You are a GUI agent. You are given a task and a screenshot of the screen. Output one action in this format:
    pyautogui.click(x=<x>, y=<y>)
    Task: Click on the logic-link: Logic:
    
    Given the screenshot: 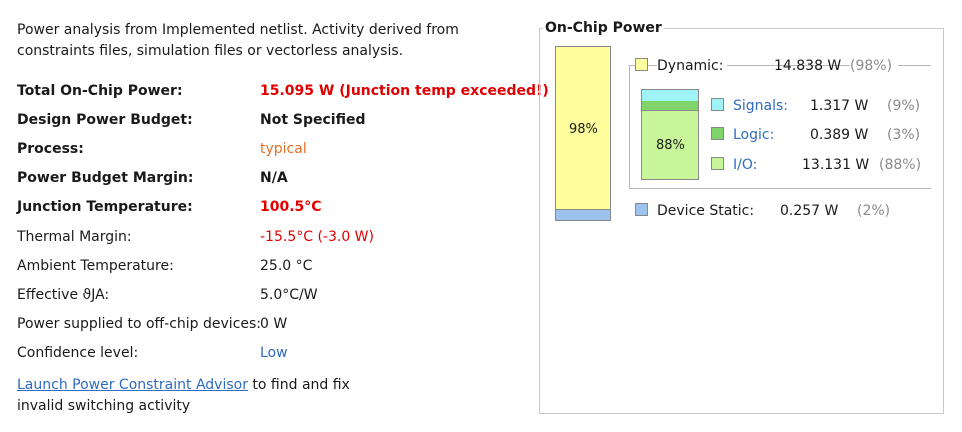 What is the action you would take?
    pyautogui.click(x=754, y=135)
    